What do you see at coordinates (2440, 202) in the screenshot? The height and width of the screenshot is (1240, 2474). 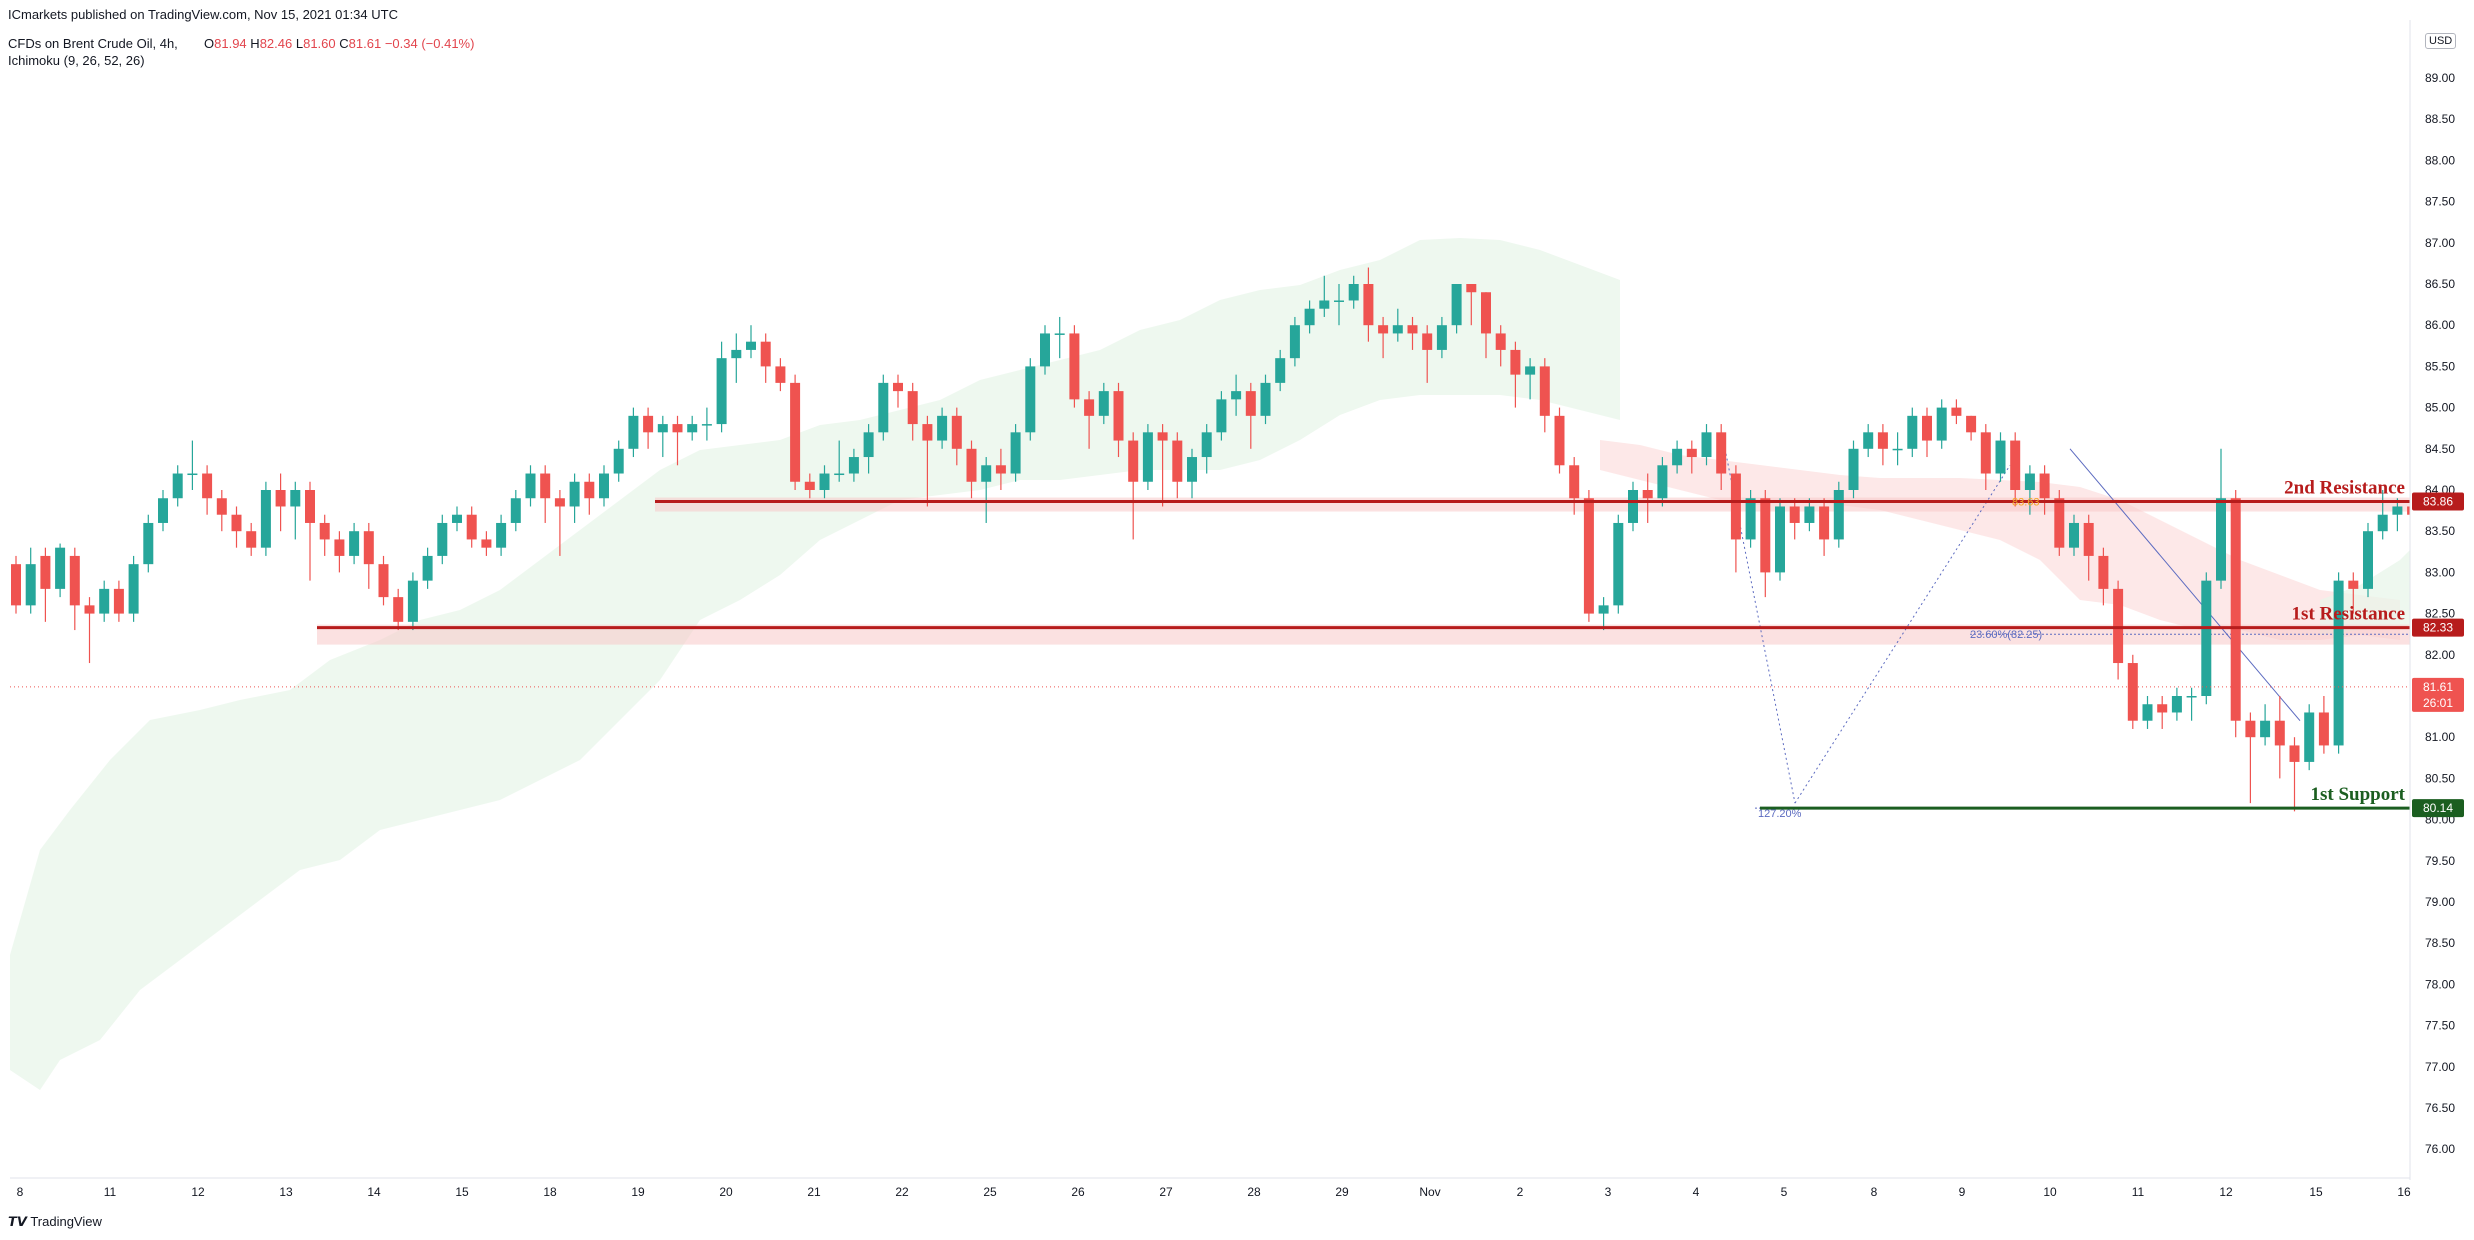 I see `price-axis-tick: 87.50` at bounding box center [2440, 202].